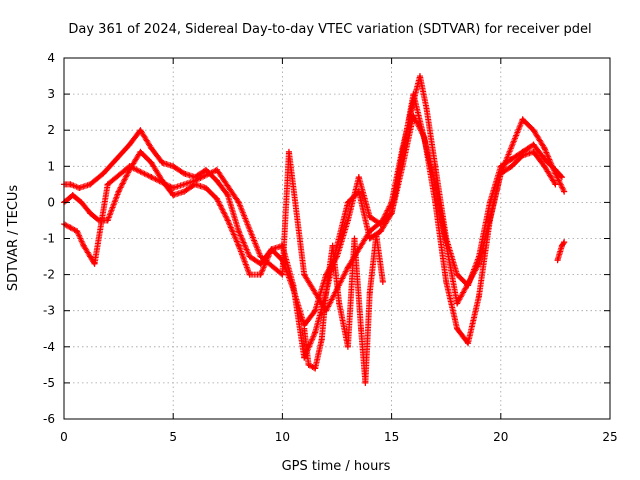  I want to click on y-tick-label: -3, so click(49, 311).